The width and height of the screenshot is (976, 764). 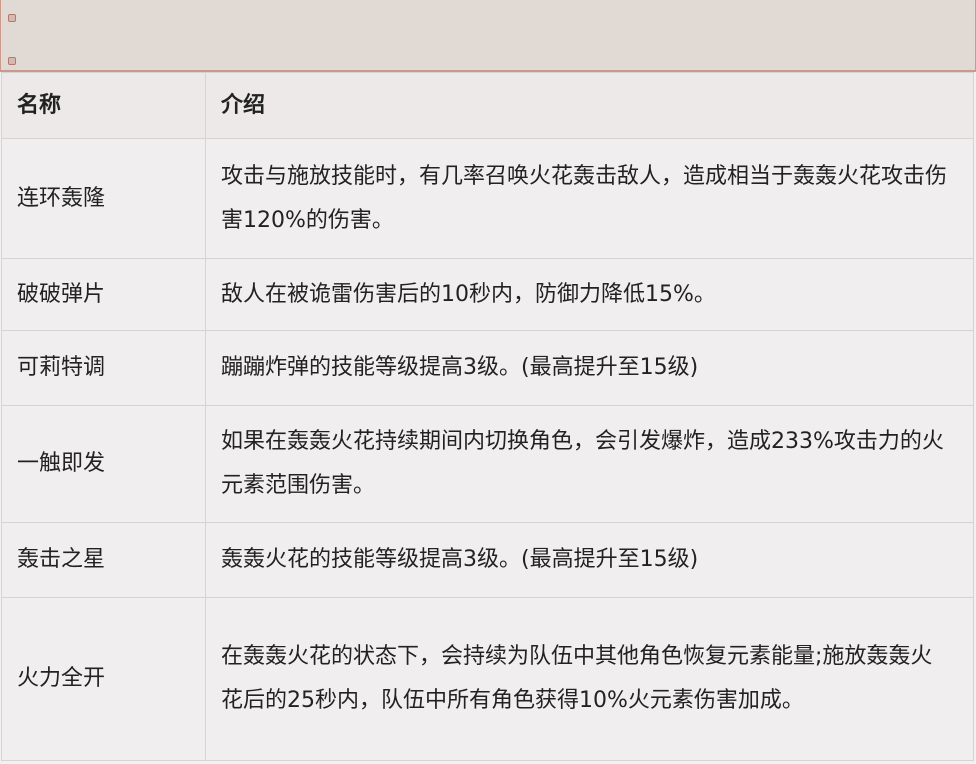 I want to click on table-row: 可莉特调 蹦蹦炸弹的技能等级提高3级。(最高提升至15级), so click(x=487, y=368).